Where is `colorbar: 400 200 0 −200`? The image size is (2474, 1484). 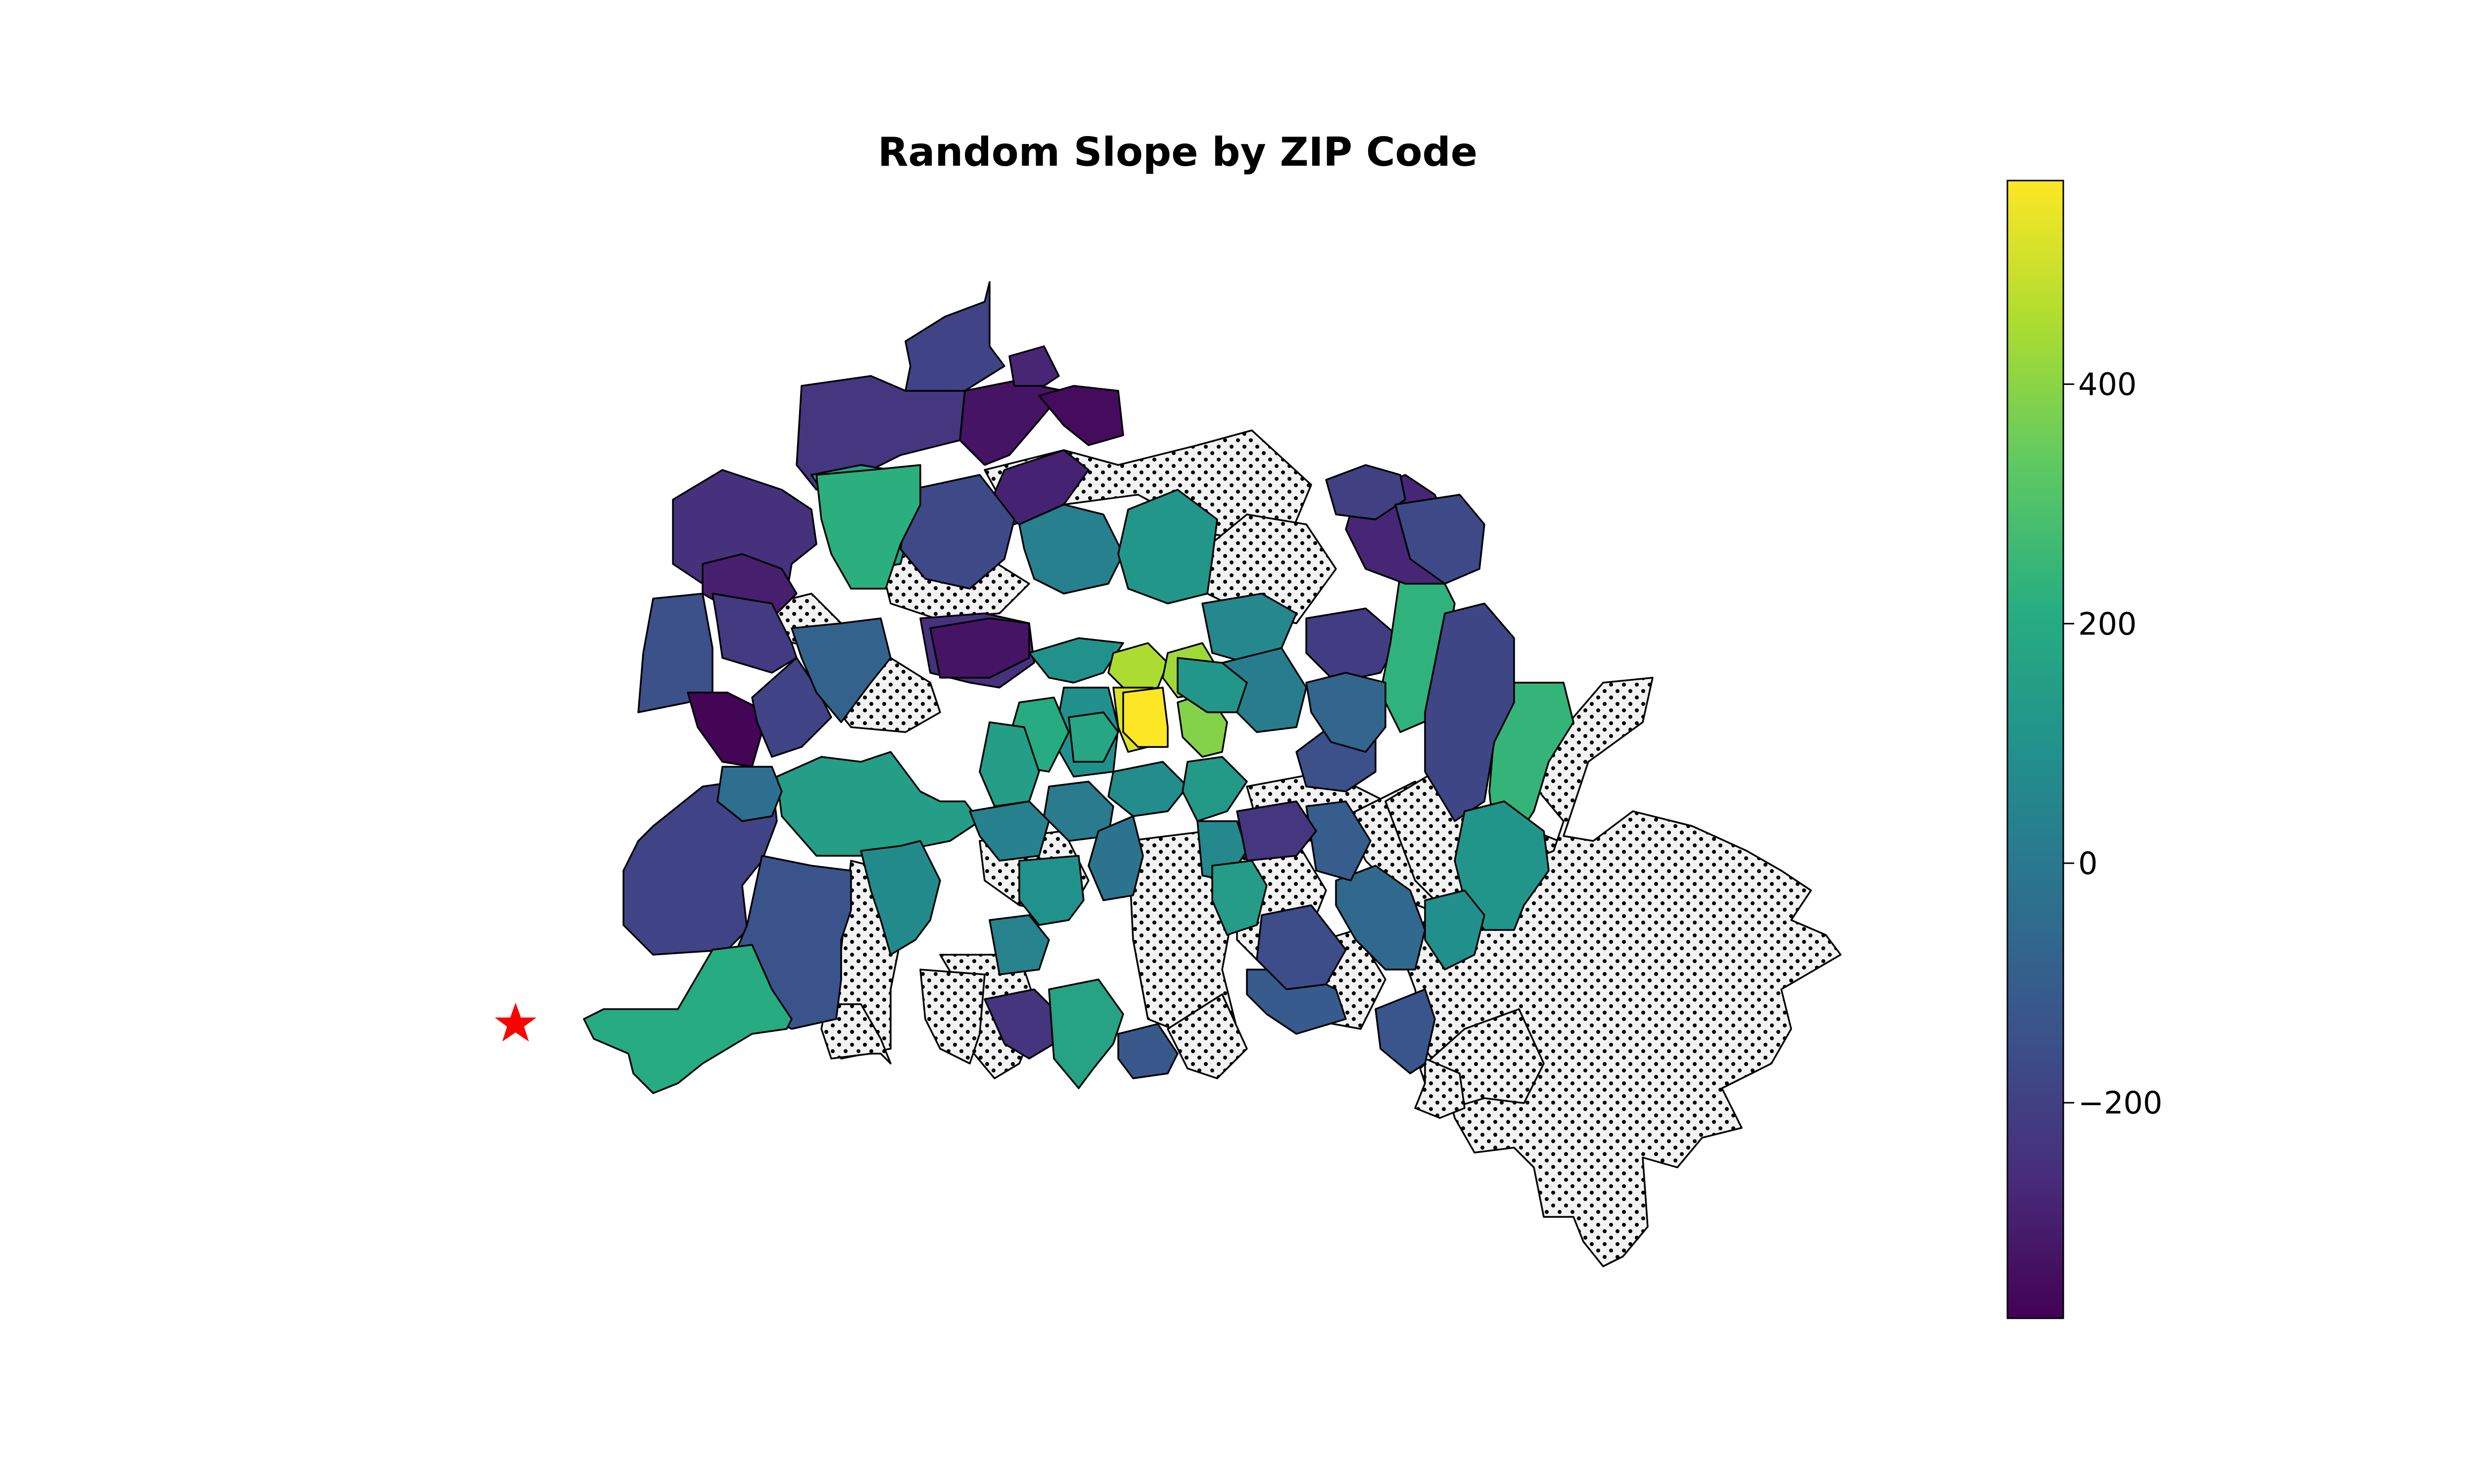 colorbar: 400 200 0 −200 is located at coordinates (2084, 749).